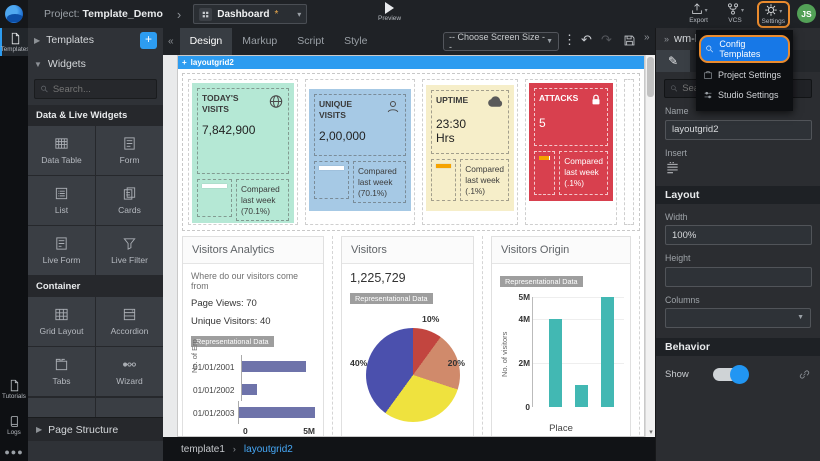  I want to click on preview-button: Preview, so click(389, 12).